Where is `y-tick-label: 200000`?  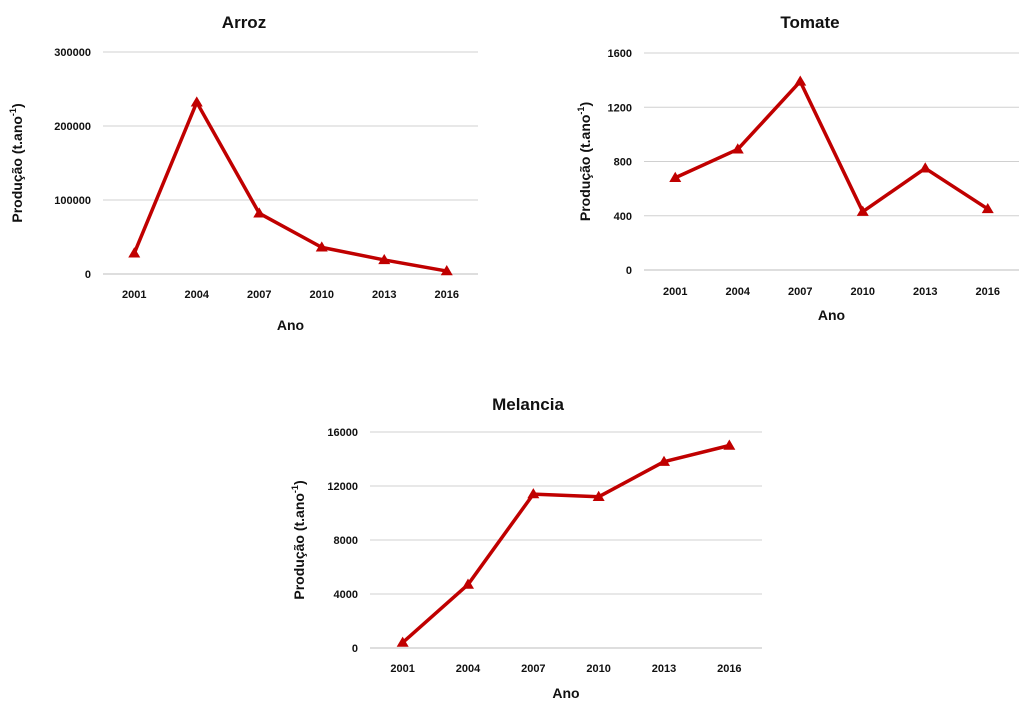 y-tick-label: 200000 is located at coordinates (72, 127).